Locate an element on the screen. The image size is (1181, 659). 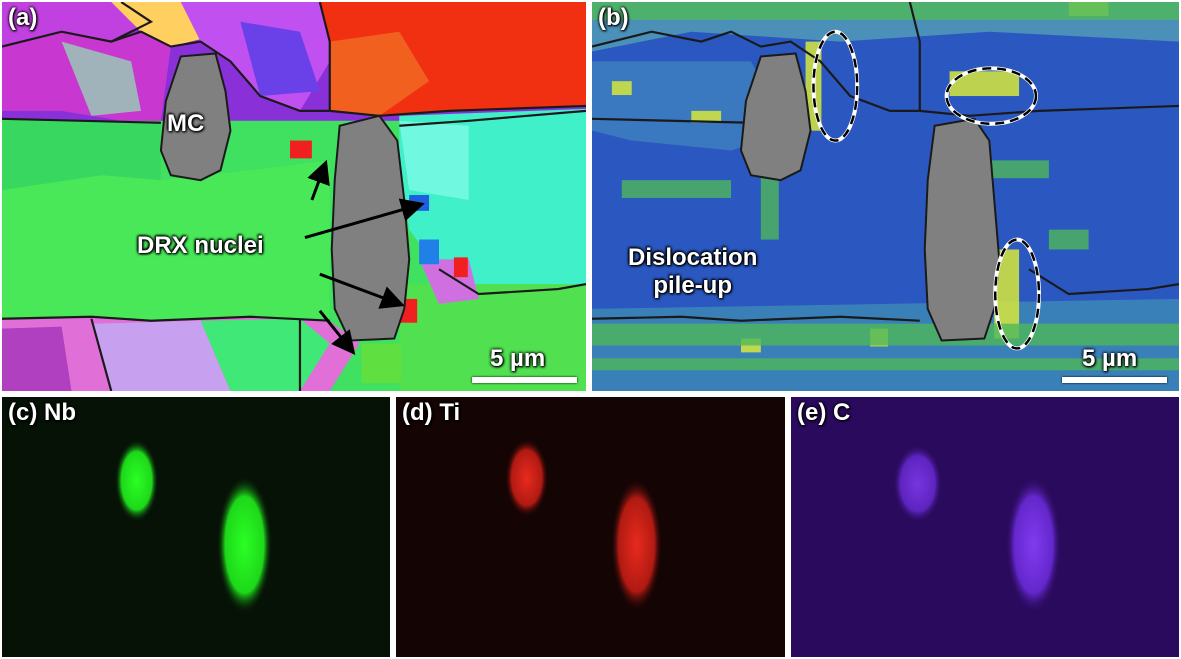
c-distribution-image is located at coordinates (977, 529).